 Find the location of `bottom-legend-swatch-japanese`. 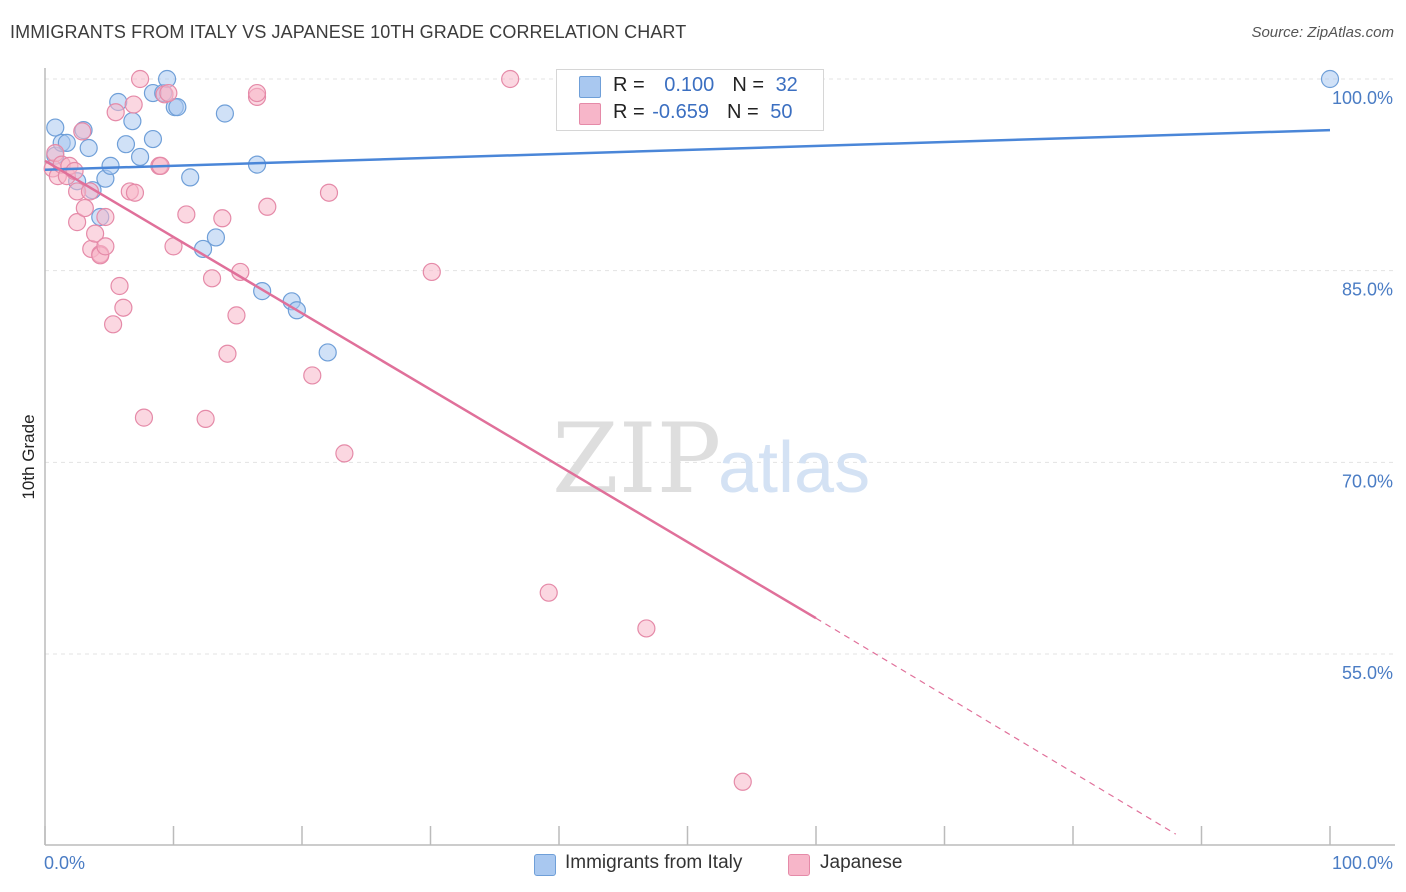

bottom-legend-swatch-japanese is located at coordinates (799, 865).